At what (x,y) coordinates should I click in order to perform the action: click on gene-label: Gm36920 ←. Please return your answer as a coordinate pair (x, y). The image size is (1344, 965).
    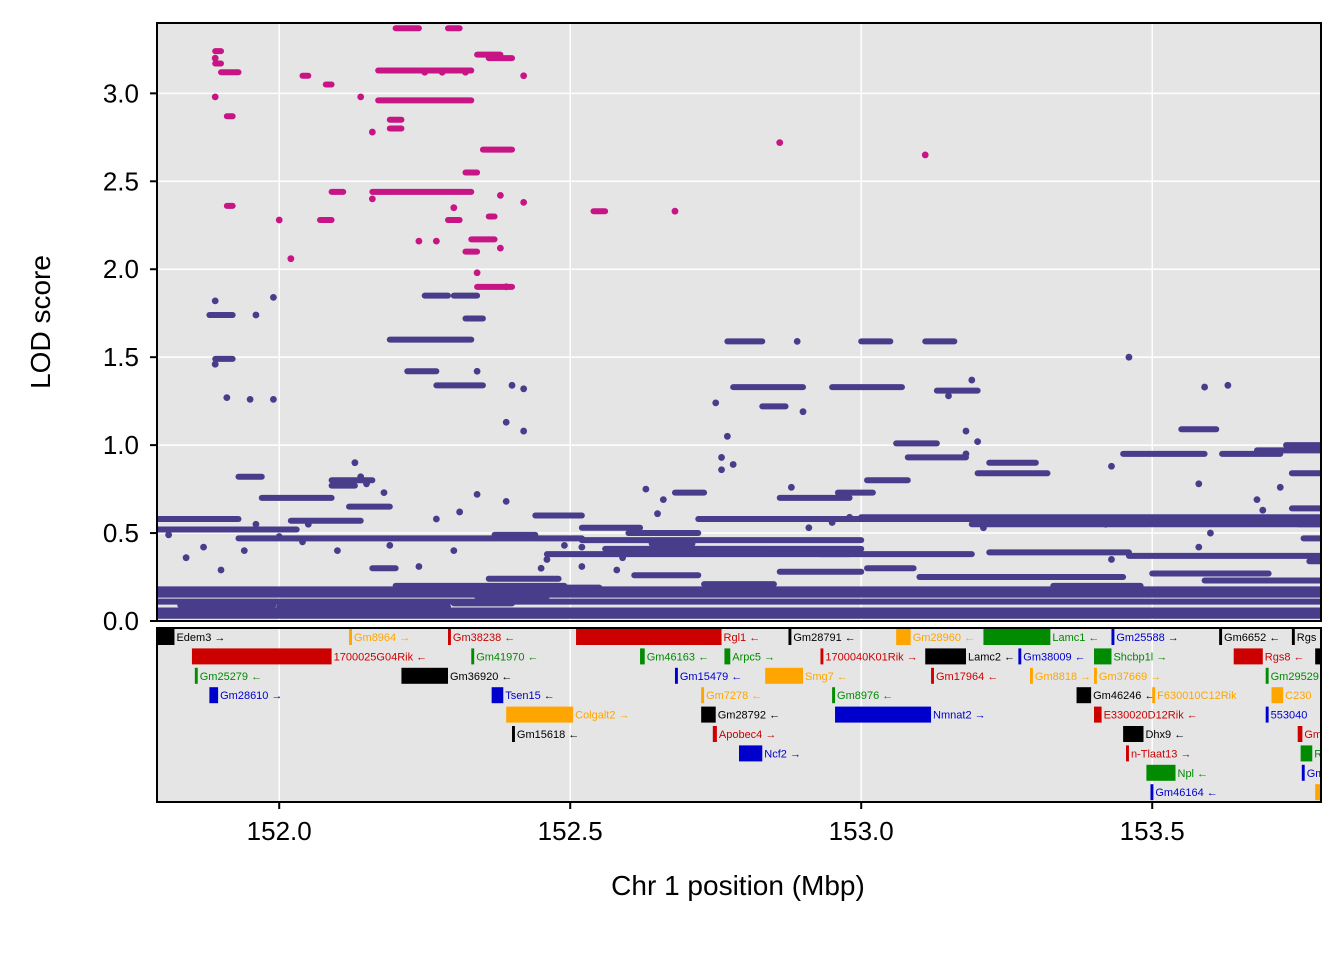
    Looking at the image, I should click on (481, 677).